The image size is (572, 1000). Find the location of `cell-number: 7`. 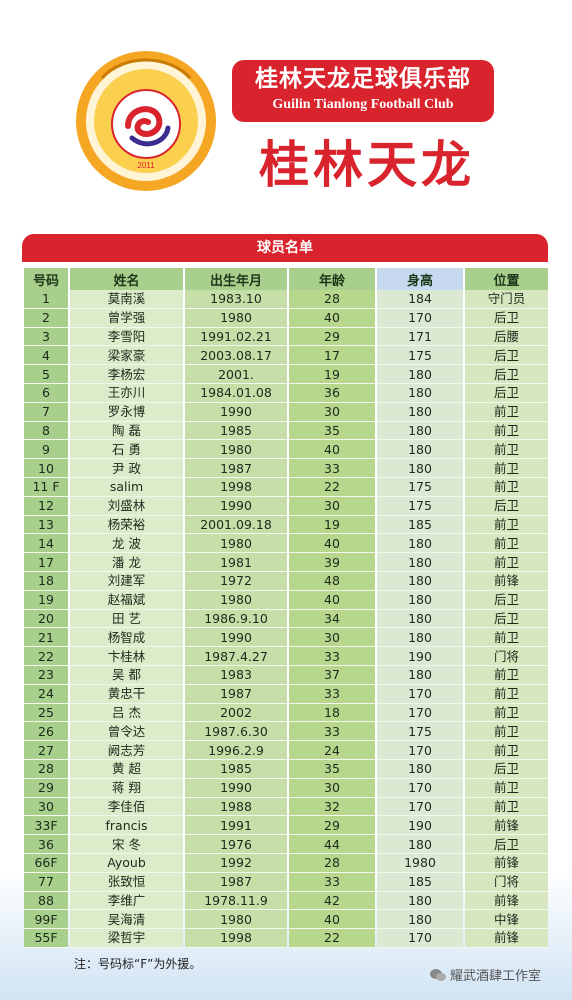

cell-number: 7 is located at coordinates (46, 412).